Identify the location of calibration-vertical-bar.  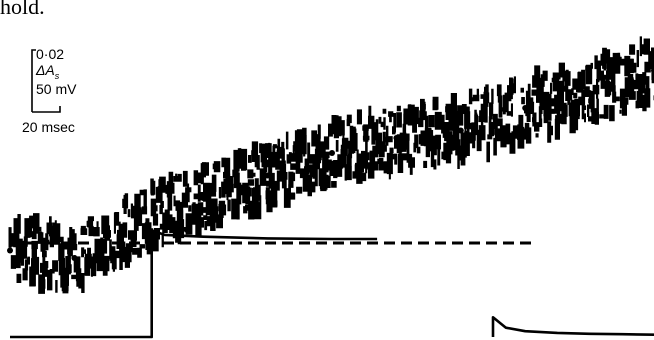
(33, 80).